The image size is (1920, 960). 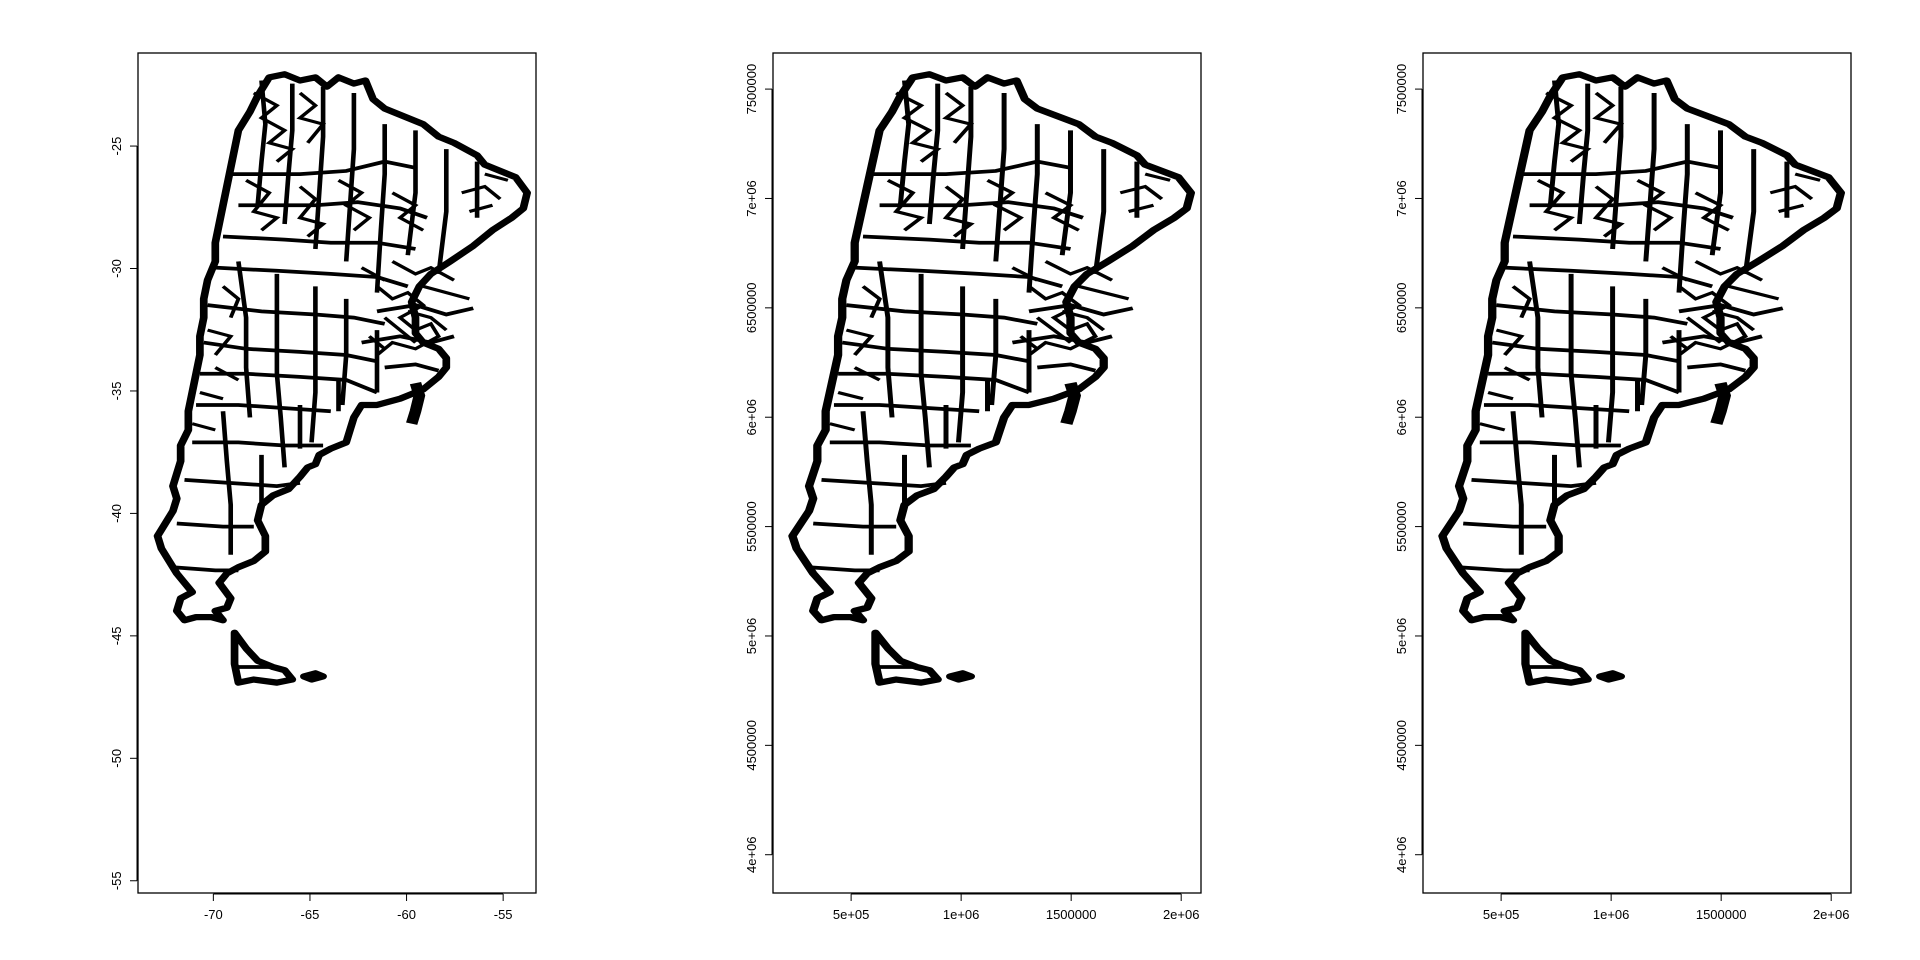 I want to click on y-tick-label: -40, so click(x=116, y=513).